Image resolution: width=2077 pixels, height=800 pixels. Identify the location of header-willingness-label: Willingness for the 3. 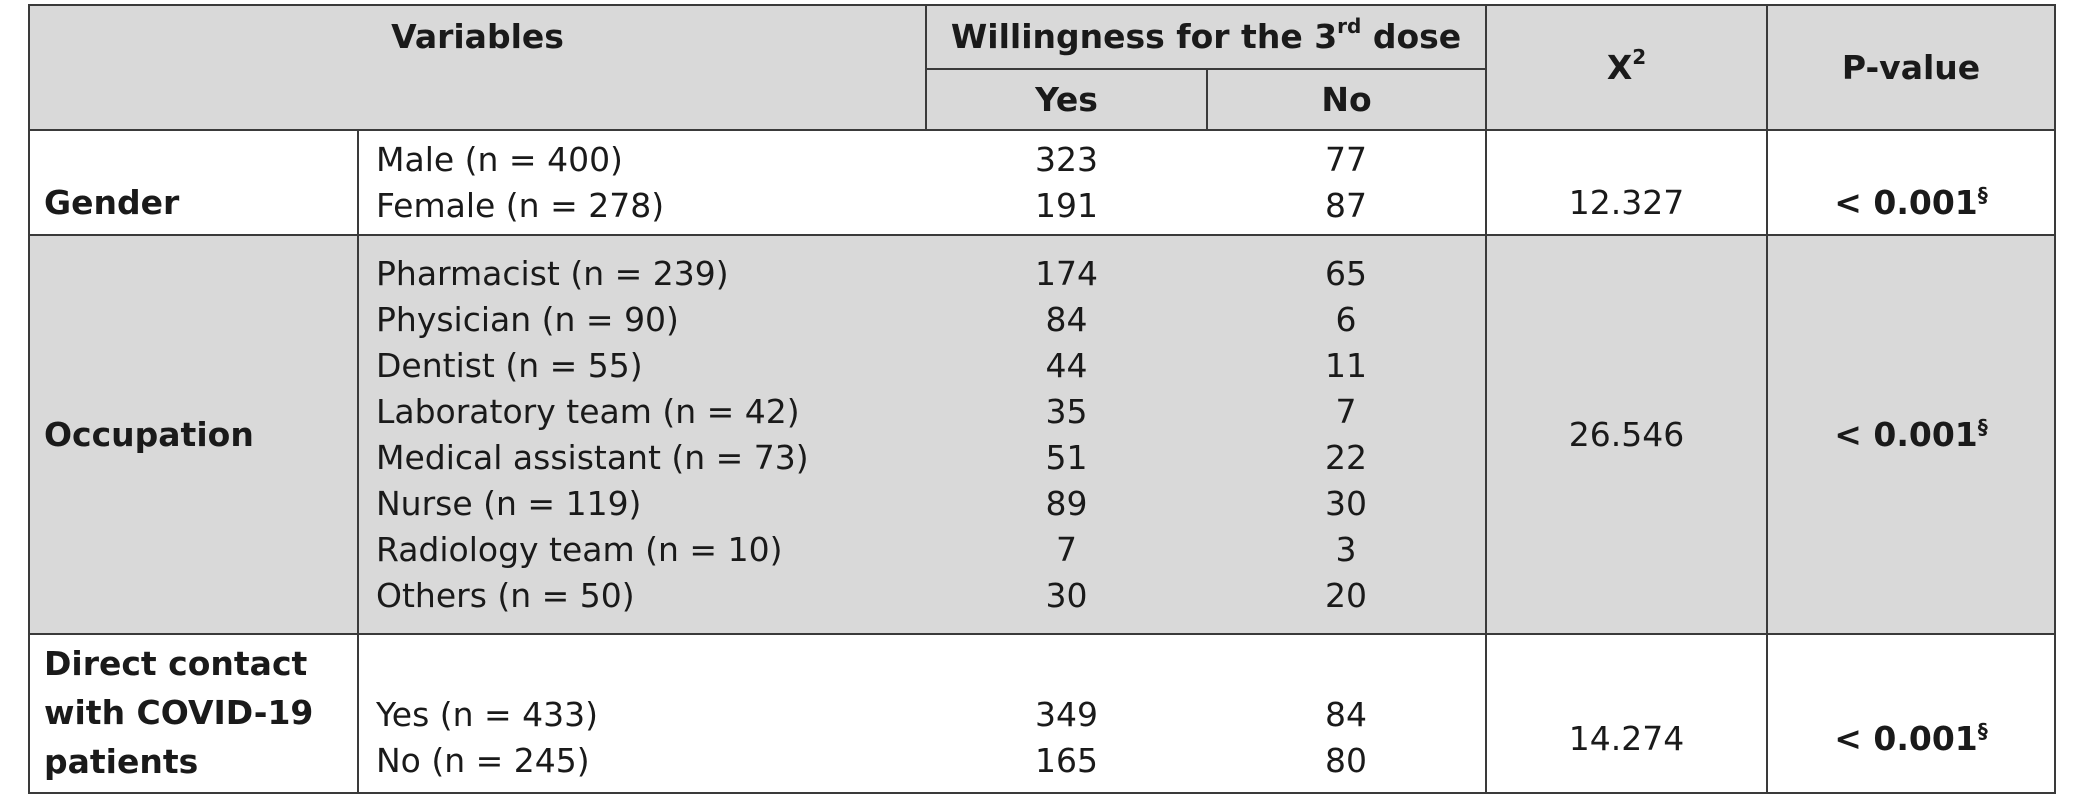
(1144, 37).